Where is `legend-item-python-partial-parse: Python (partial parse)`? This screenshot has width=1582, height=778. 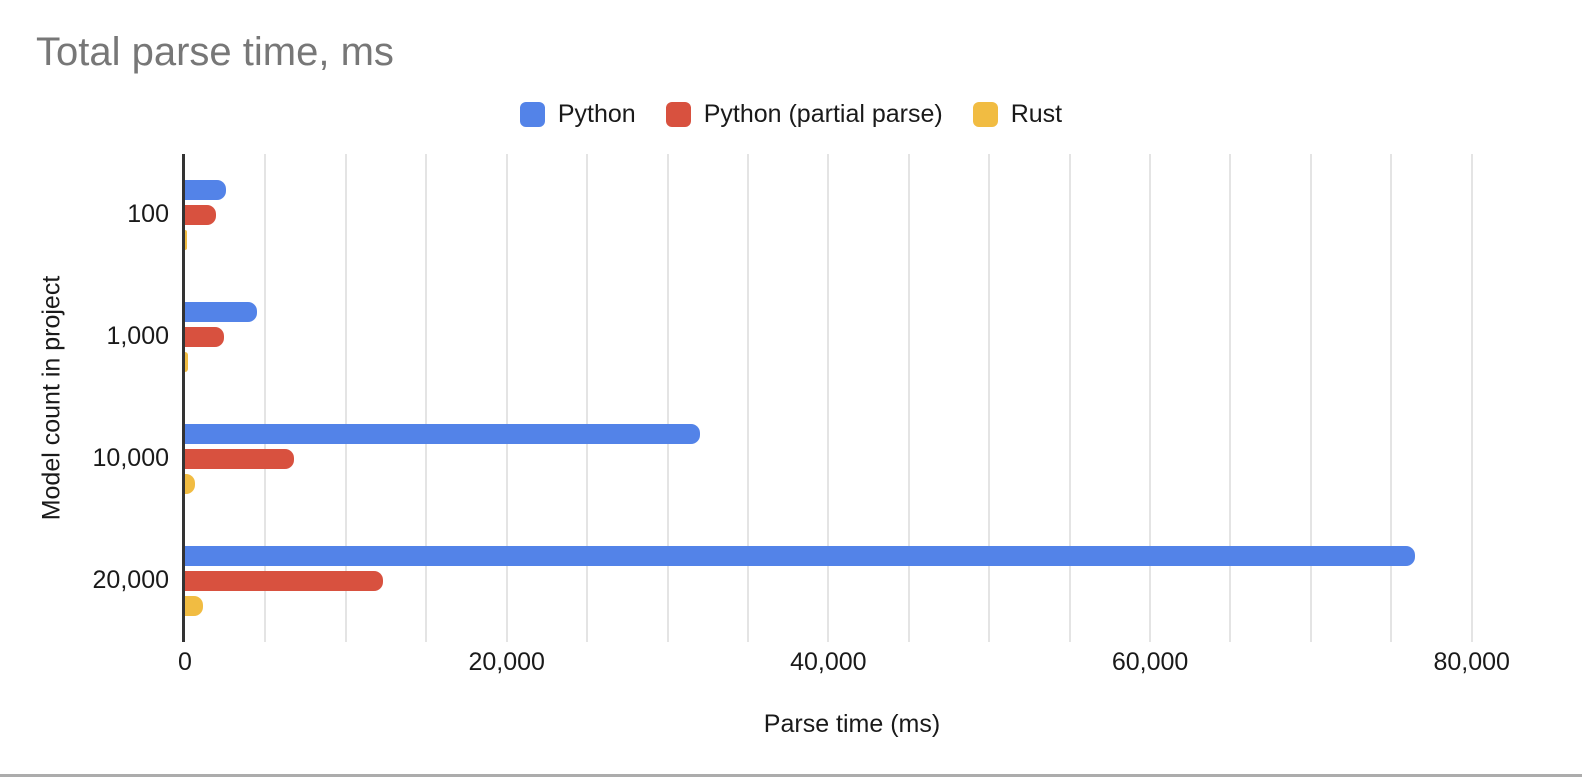 legend-item-python-partial-parse: Python (partial parse) is located at coordinates (804, 114).